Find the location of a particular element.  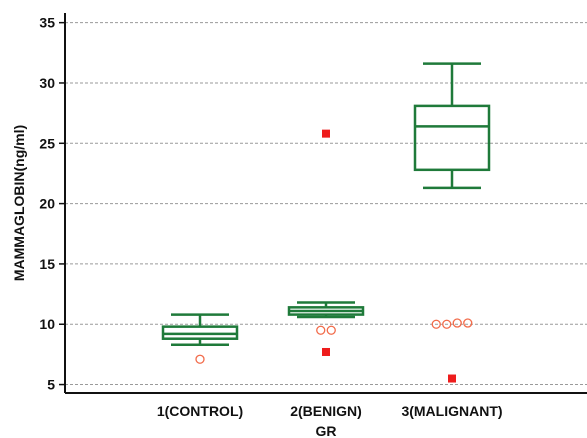

y-tick-label: 20 is located at coordinates (47, 204).